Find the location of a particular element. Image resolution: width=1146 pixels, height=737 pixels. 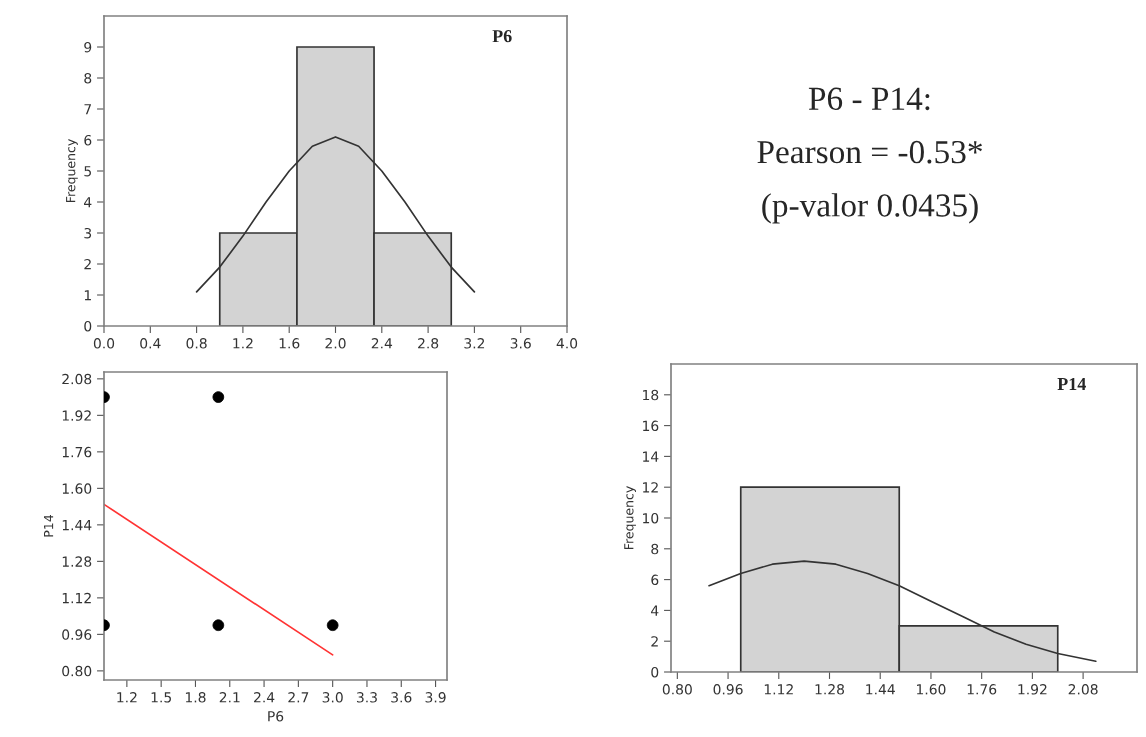

x-tick-label: 1.8 is located at coordinates (195, 697).